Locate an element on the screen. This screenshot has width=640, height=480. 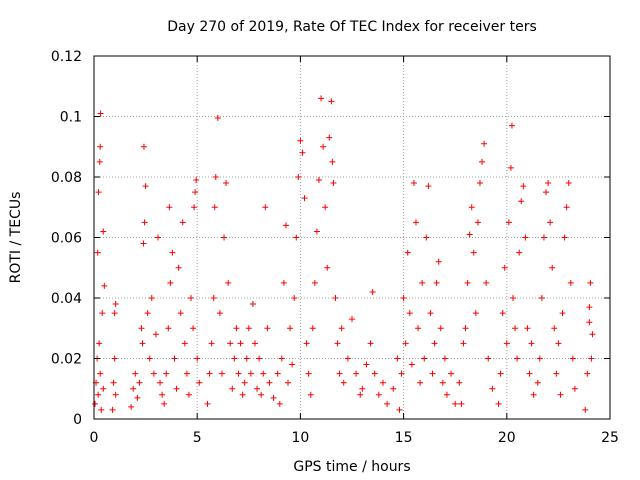
x-tick-label: 20 is located at coordinates (507, 438).